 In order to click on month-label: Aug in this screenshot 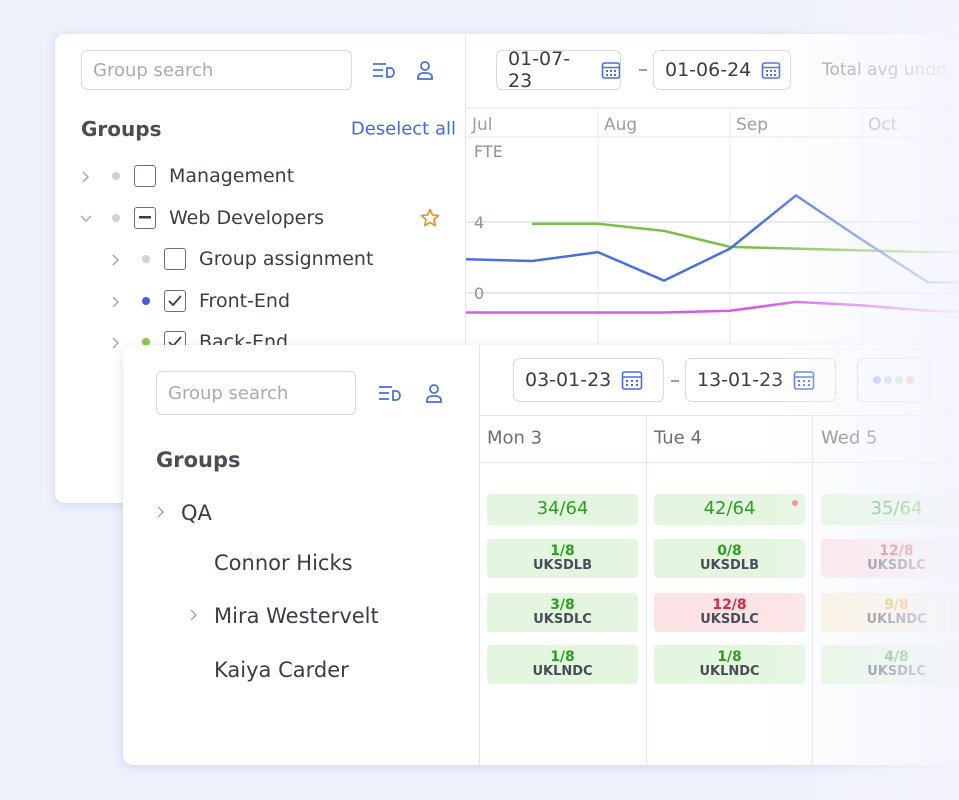, I will do `click(620, 125)`.